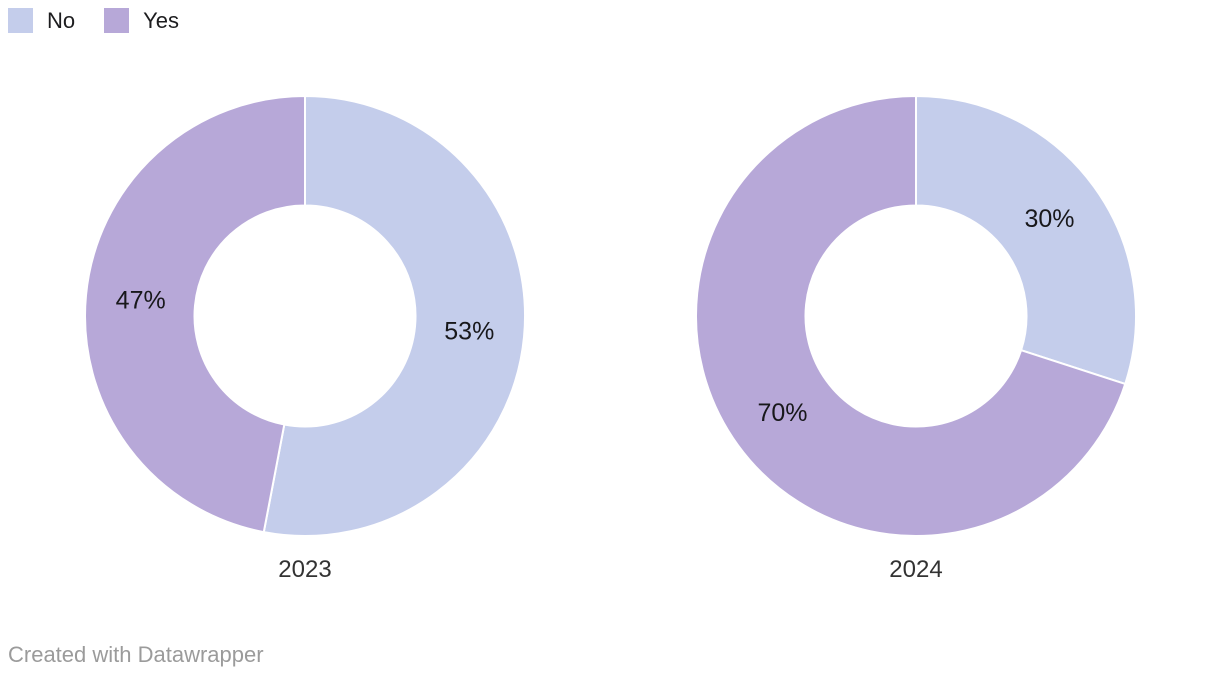 The width and height of the screenshot is (1220, 676). I want to click on legend-item-yes: Yes, so click(141, 20).